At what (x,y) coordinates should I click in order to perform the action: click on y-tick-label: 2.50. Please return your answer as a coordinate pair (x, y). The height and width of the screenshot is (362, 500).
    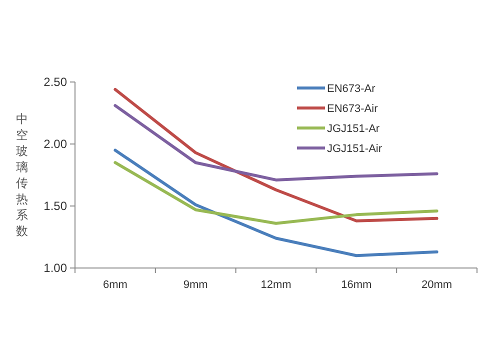
    Looking at the image, I should click on (56, 82).